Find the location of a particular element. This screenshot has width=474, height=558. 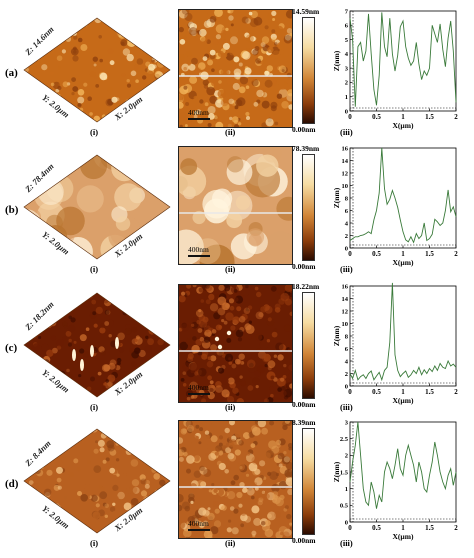

plot-frame is located at coordinates (403, 336).